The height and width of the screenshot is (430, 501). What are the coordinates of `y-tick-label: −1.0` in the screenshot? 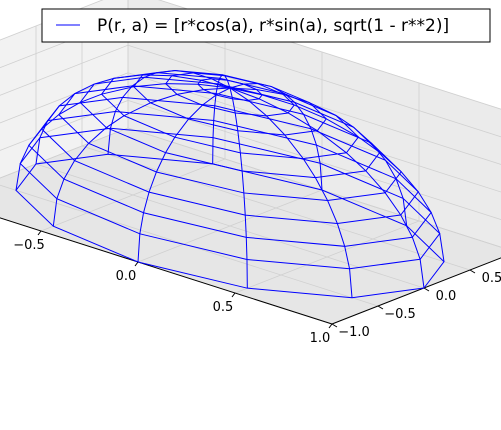 It's located at (354, 332).